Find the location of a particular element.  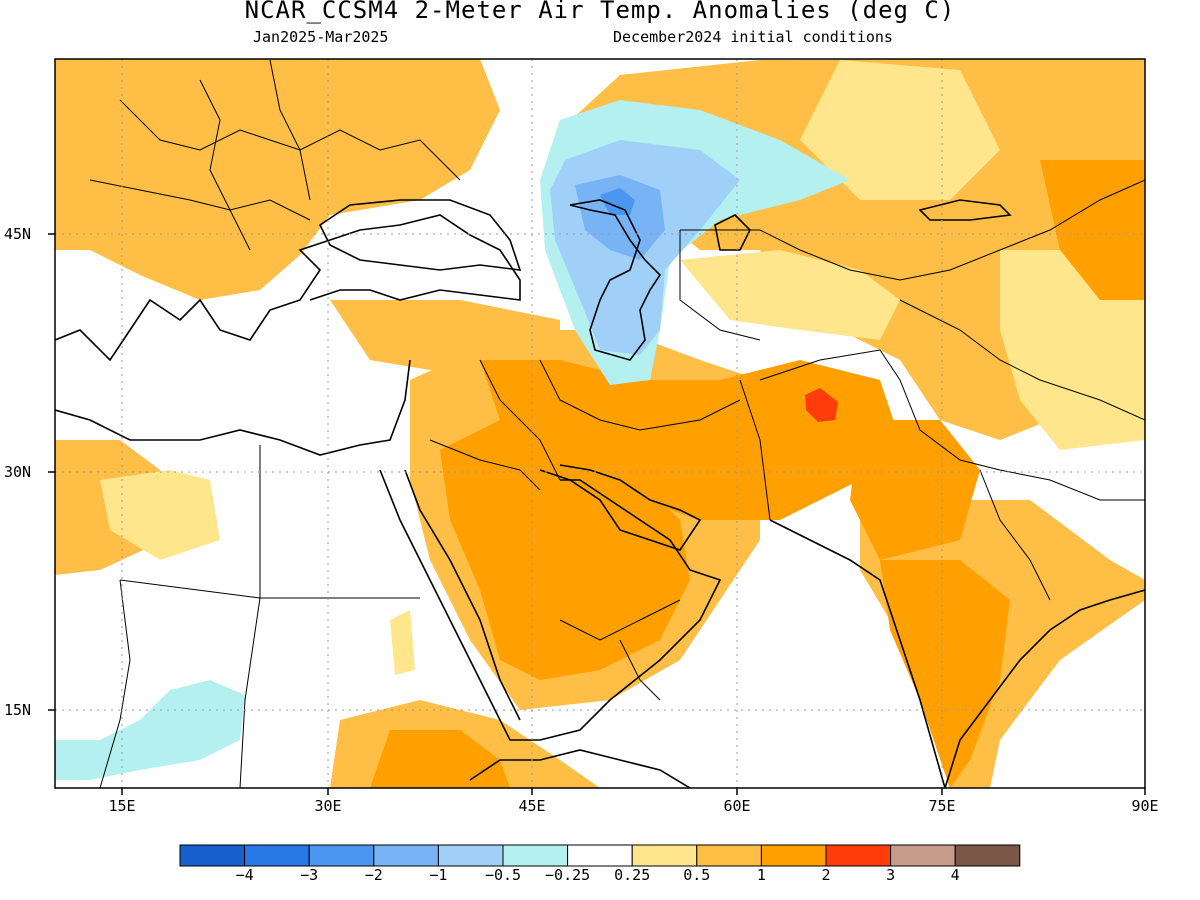

north-africa-mild-region is located at coordinates (160, 515).